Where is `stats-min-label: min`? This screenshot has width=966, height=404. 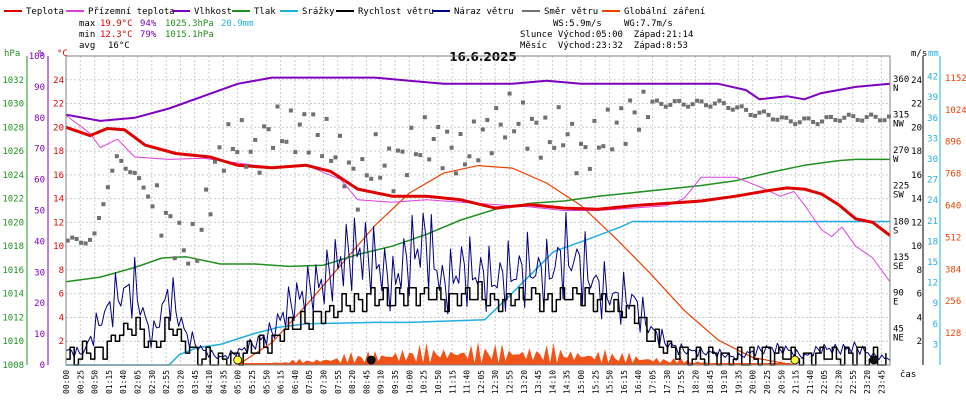
stats-min-label: min is located at coordinates (87, 35).